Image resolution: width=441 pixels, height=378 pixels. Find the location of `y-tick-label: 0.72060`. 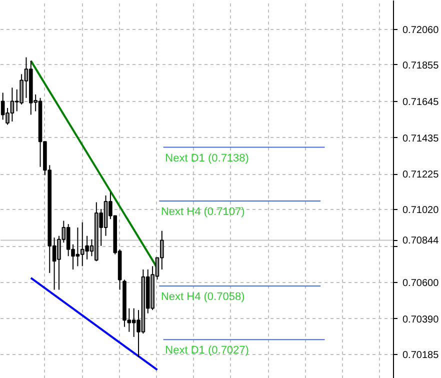

y-tick-label: 0.72060 is located at coordinates (421, 30).